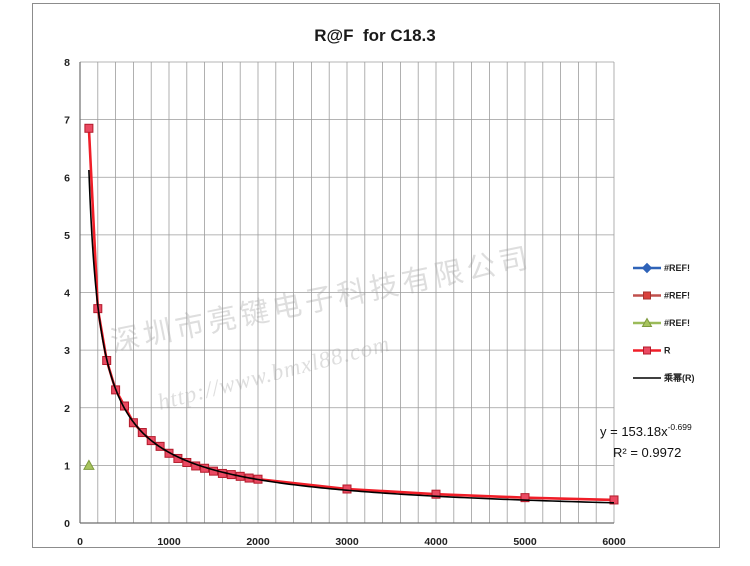 This screenshot has height=566, width=750. Describe the element at coordinates (680, 427) in the screenshot. I see `trendline-equation-exponent: -0.699` at that location.